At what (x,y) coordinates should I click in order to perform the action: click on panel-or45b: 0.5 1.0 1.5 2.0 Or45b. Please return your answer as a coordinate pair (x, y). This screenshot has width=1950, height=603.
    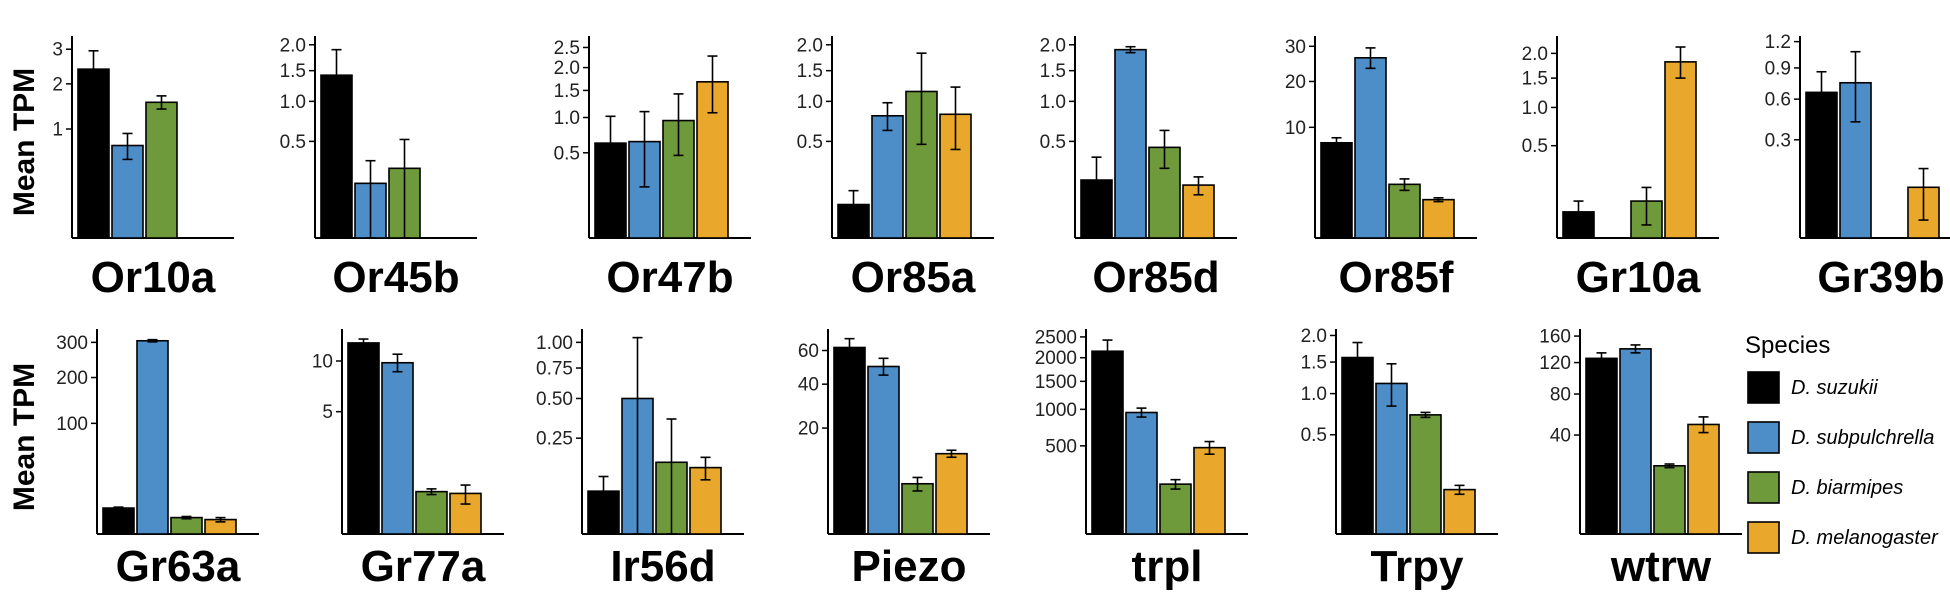
    Looking at the image, I should click on (378, 168).